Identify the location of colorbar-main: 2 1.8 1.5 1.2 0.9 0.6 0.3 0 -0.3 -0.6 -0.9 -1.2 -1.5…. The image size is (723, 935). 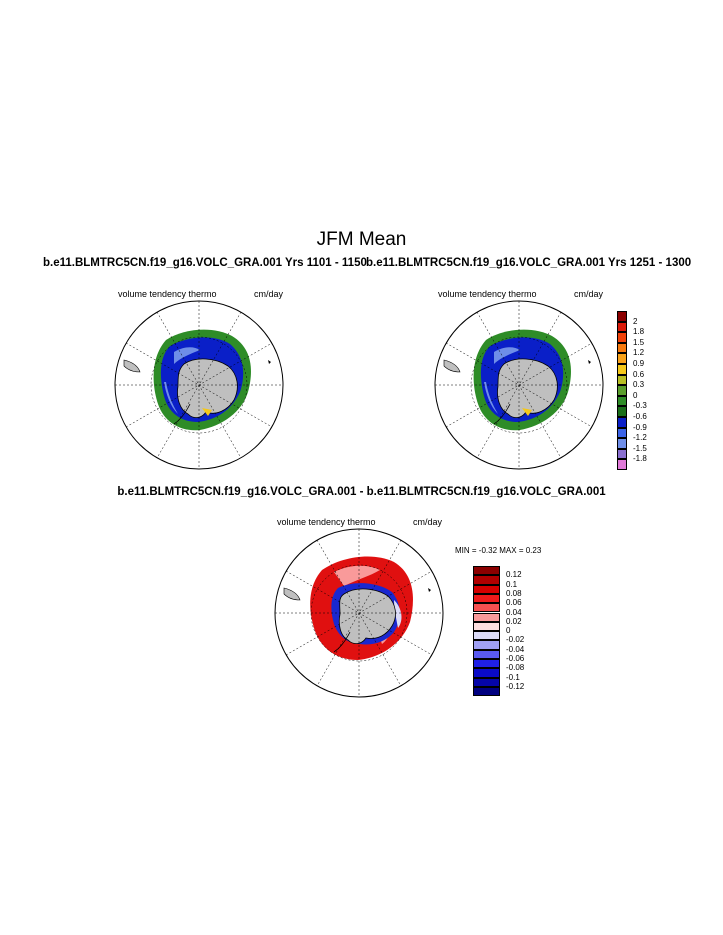
(637, 391).